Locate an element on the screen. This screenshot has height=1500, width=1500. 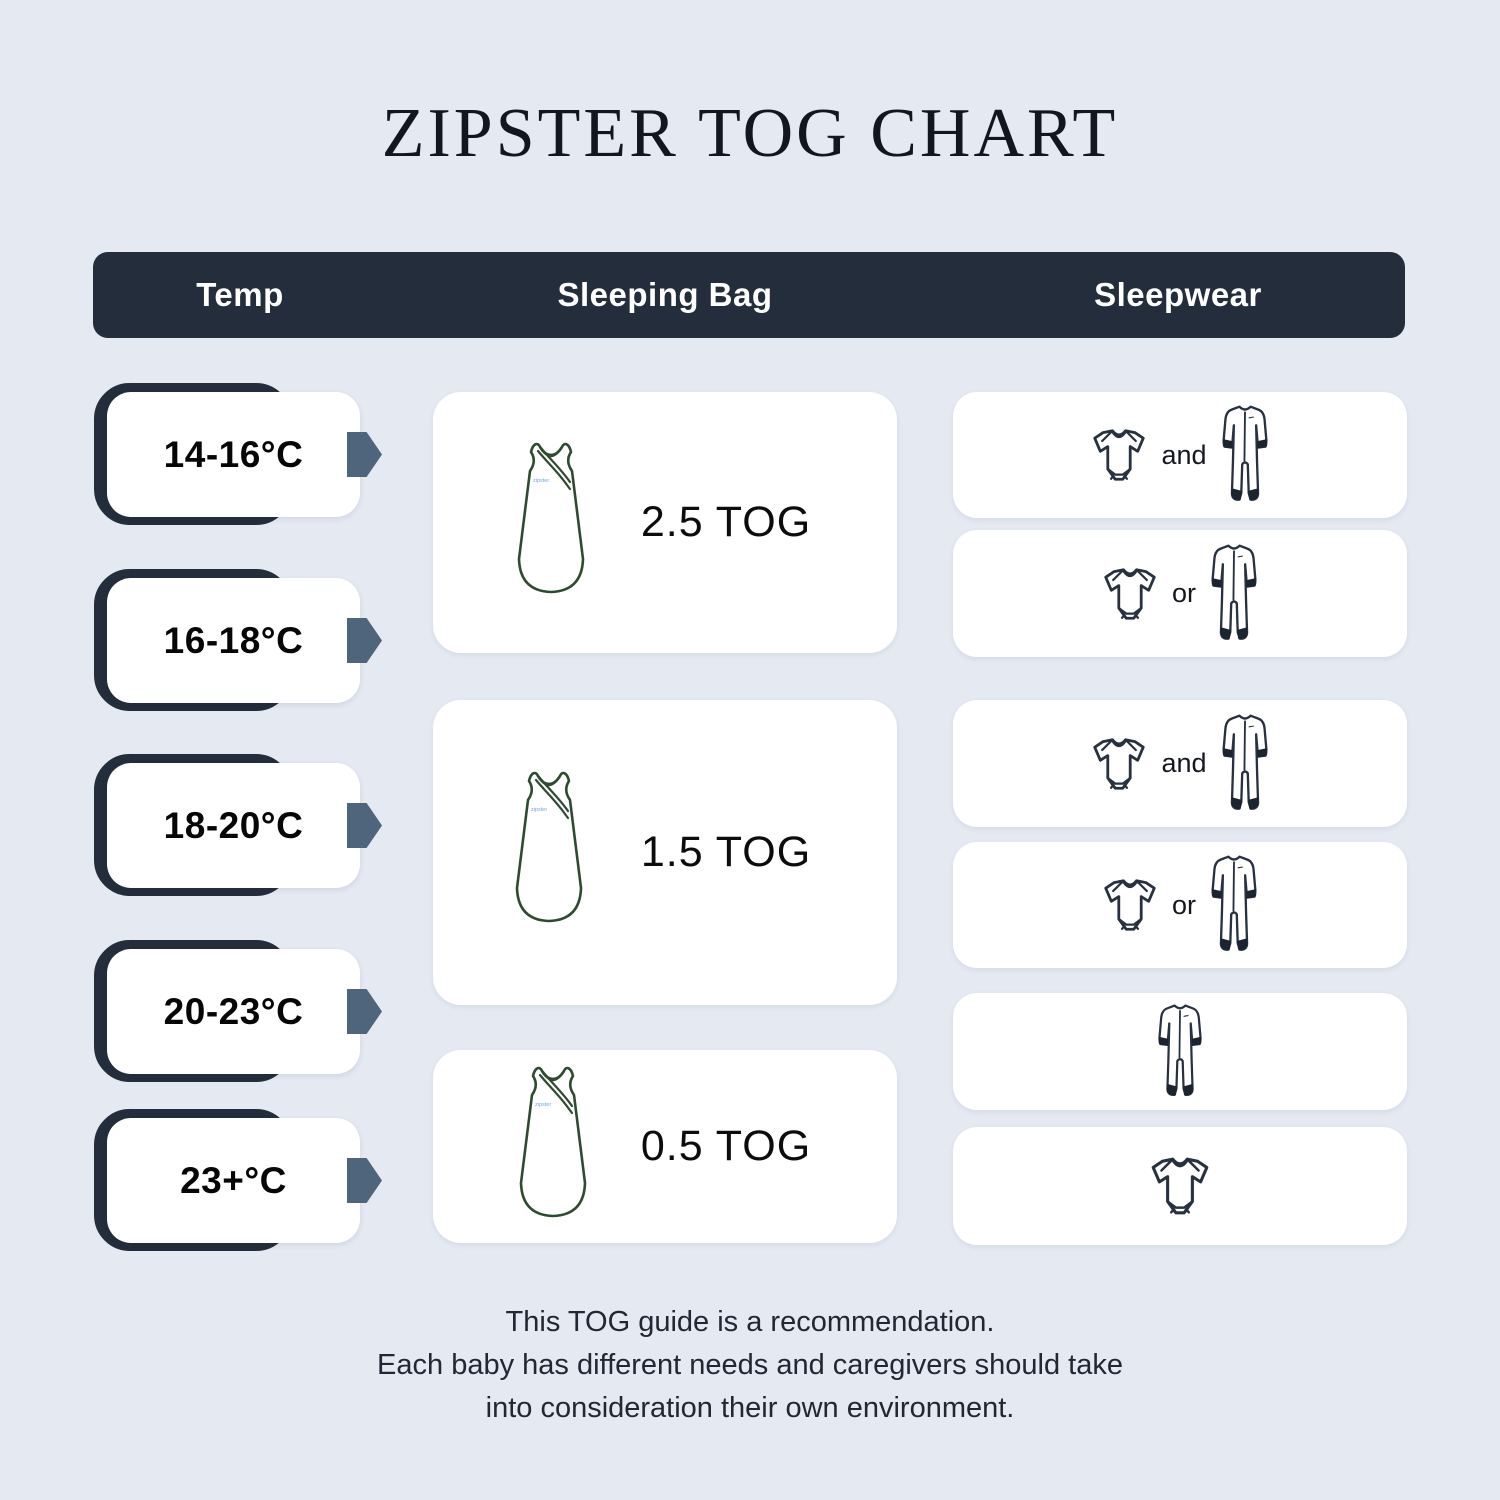
column-header-sleeping-bag: Sleeping Bag is located at coordinates (665, 294).